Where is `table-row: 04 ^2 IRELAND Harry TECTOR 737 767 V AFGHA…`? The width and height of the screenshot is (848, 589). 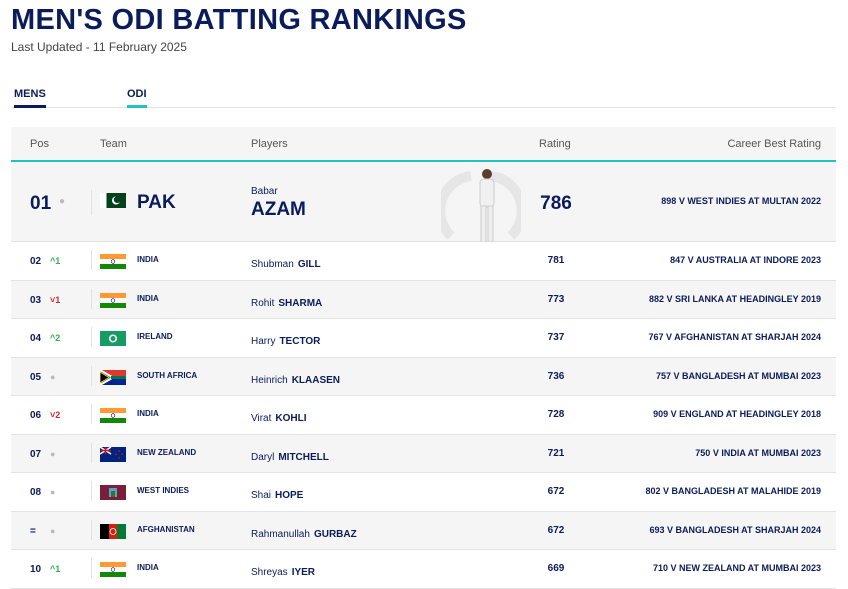
table-row: 04 ^2 IRELAND Harry TECTOR 737 767 V AFGHA… is located at coordinates (423, 338).